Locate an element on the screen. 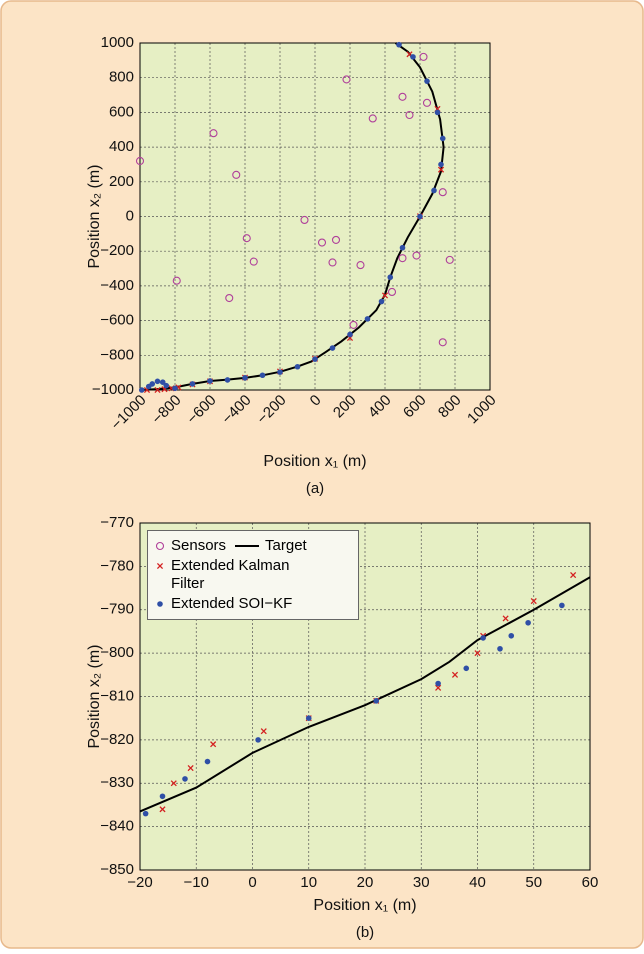 The image size is (644, 954). x-tick-label: 40 is located at coordinates (477, 882).